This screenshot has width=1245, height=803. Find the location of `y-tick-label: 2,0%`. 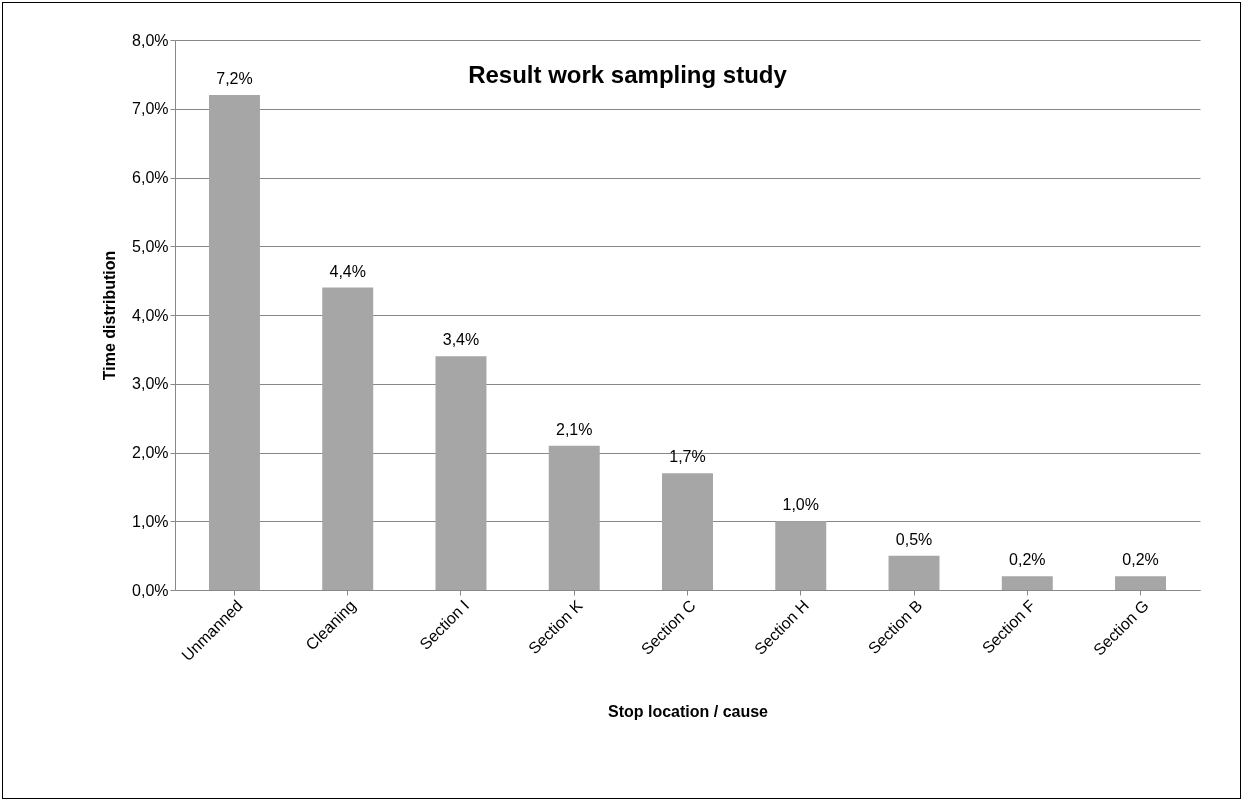

y-tick-label: 2,0% is located at coordinates (150, 452).